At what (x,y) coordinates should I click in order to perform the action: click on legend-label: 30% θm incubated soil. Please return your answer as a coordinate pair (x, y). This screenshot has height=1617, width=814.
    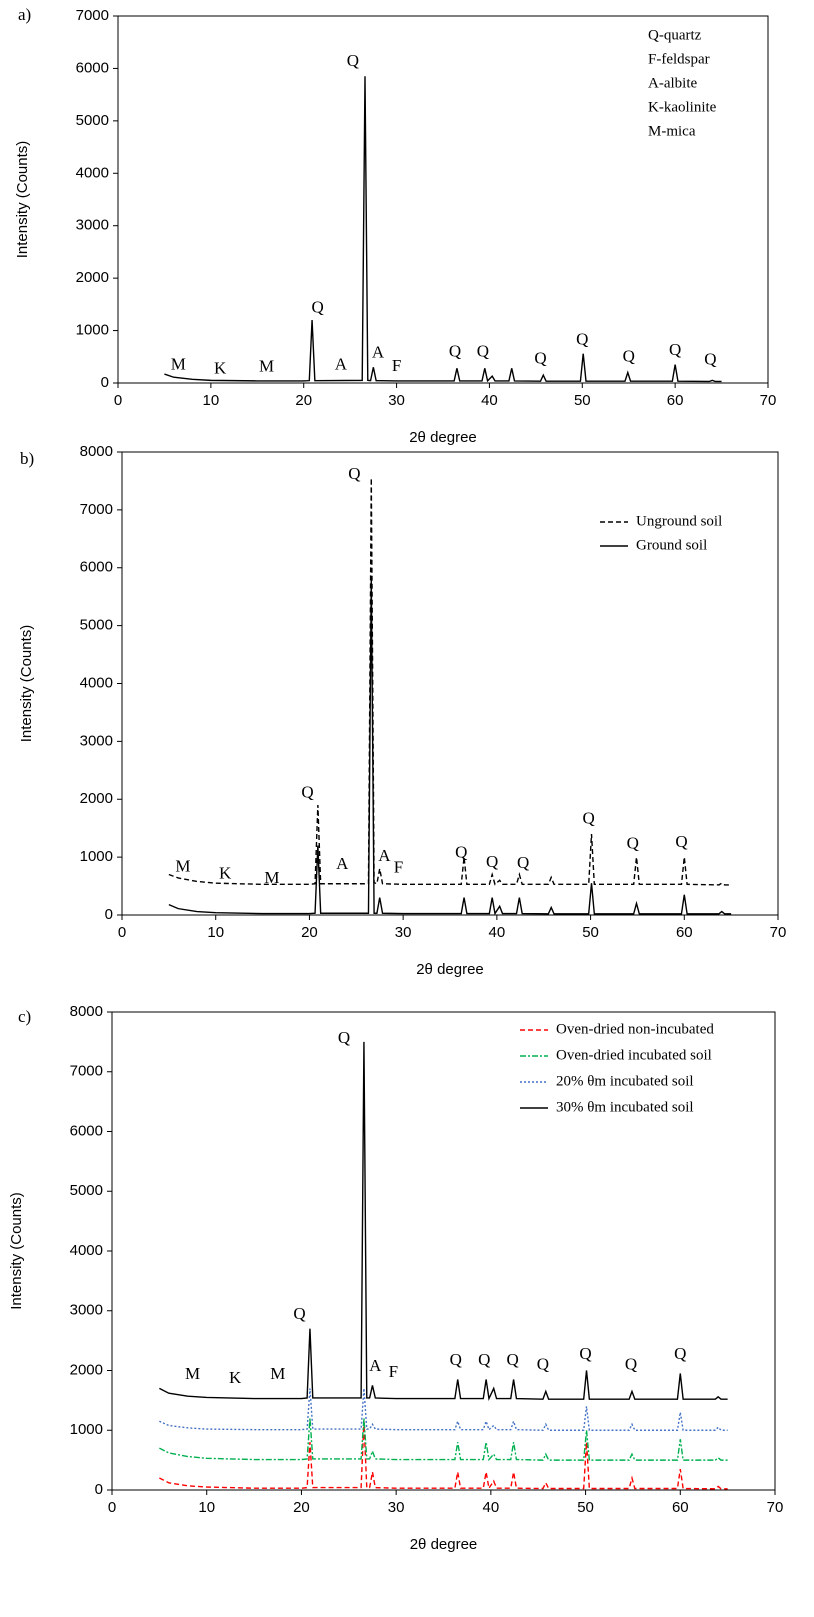
    Looking at the image, I should click on (625, 1107).